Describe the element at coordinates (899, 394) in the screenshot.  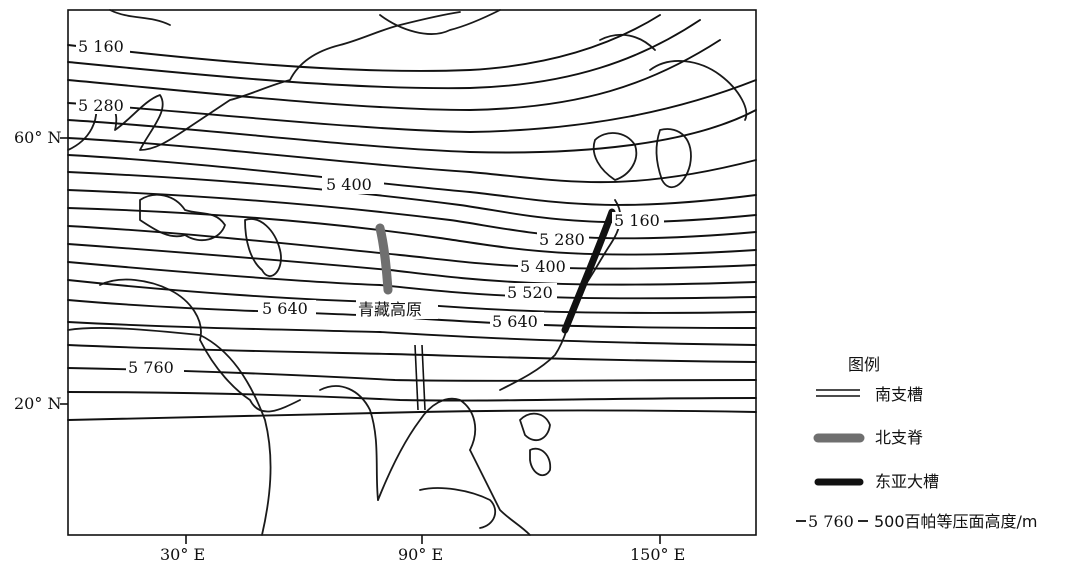
I see `legend-label-south-trough: 南支槽` at that location.